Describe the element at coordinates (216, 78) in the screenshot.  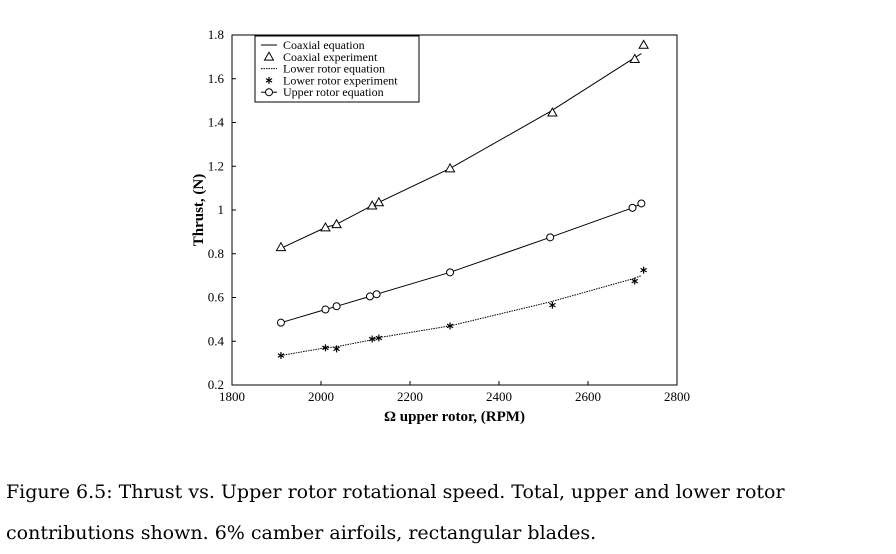
I see `y-tick-label: 1.6` at that location.